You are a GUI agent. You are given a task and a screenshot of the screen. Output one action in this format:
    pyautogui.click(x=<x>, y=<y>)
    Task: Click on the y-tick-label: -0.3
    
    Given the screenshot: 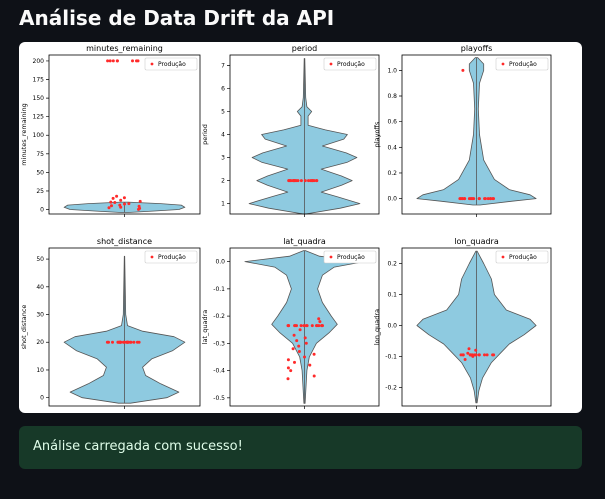 What is the action you would take?
    pyautogui.click(x=219, y=343)
    